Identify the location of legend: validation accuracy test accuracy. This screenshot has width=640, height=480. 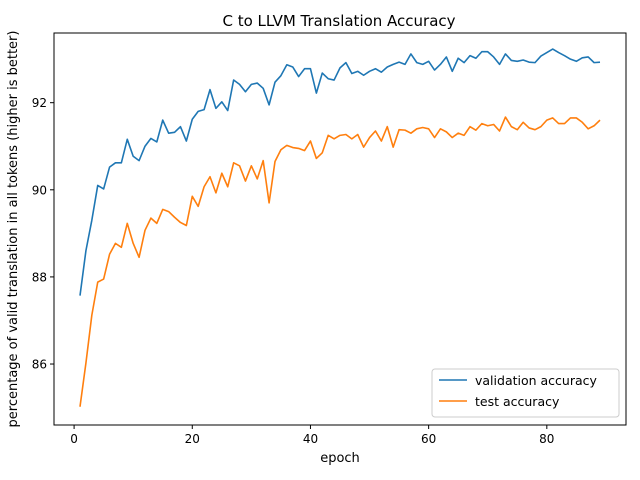
(525, 393).